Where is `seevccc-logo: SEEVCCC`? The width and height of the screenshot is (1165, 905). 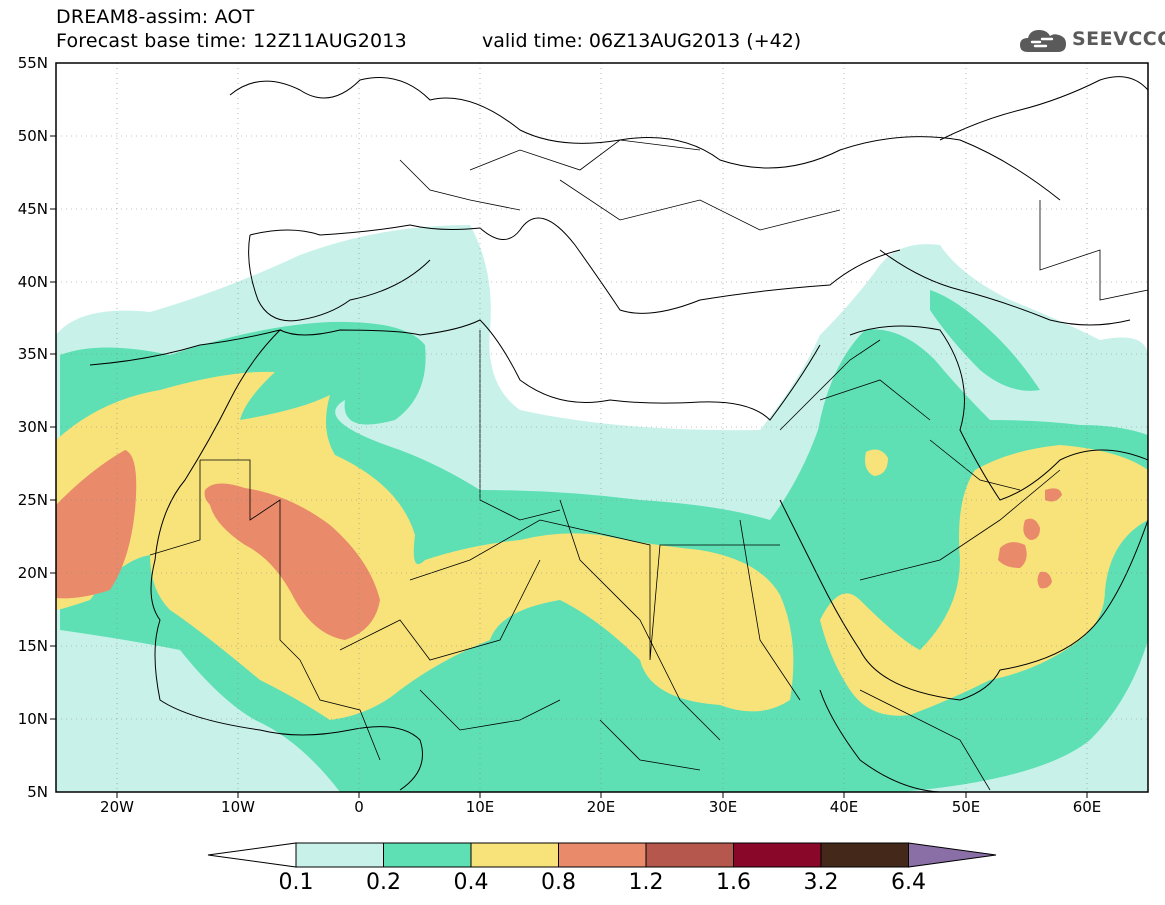
seevccc-logo: SEEVCCC is located at coordinates (1091, 40).